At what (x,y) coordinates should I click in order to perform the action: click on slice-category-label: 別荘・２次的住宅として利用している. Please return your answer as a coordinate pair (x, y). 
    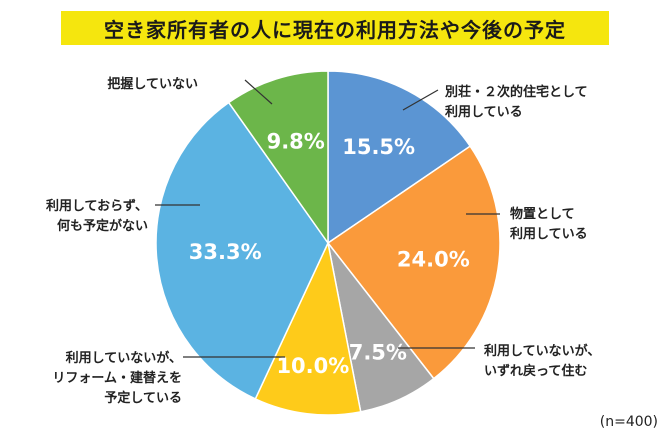
    Looking at the image, I should click on (516, 102).